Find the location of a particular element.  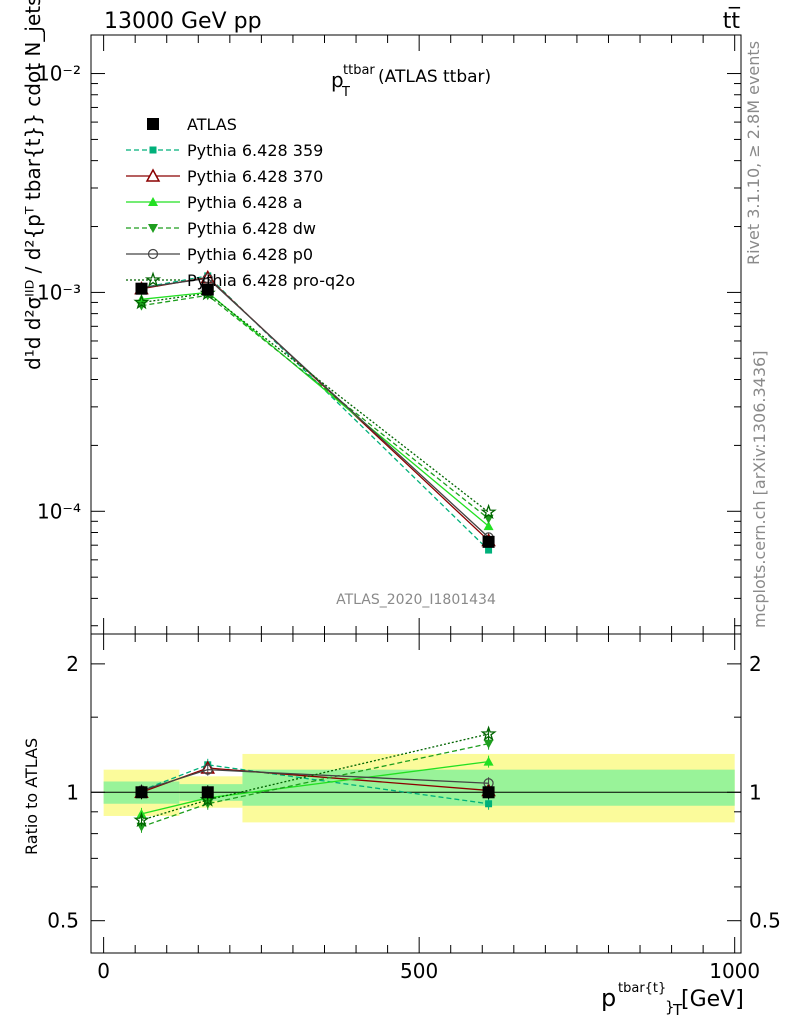

legend-label-pdw: Pythia 6.428 dw is located at coordinates (251, 228).